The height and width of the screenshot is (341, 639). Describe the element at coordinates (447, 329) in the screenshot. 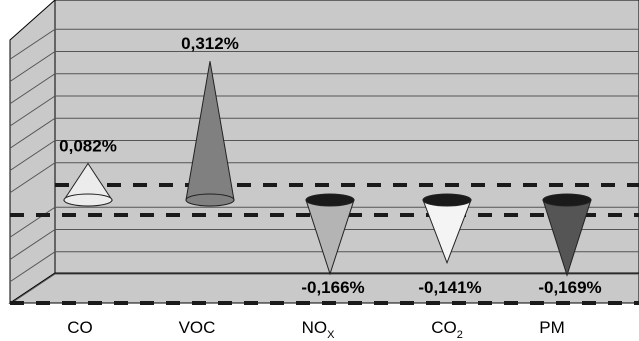

I see `category-label: CO2` at that location.